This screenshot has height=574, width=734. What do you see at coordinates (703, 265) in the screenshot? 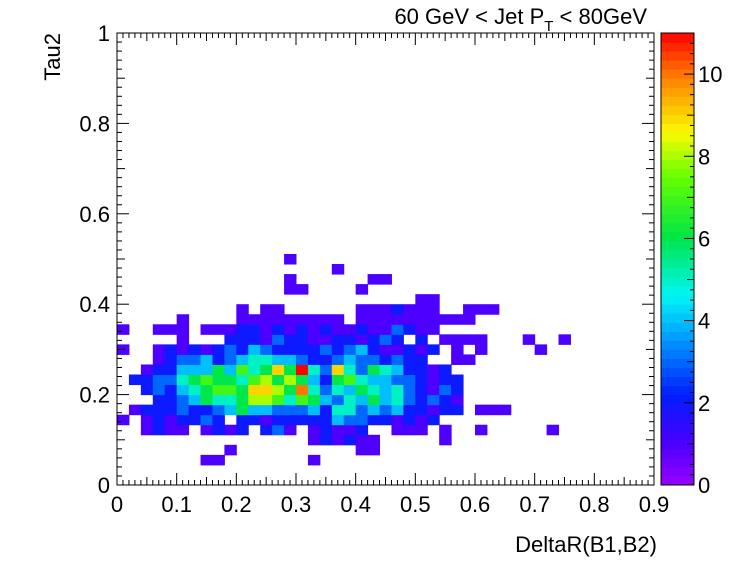
I see `color-scale-axis: 0 2 4 6 8 10` at bounding box center [703, 265].